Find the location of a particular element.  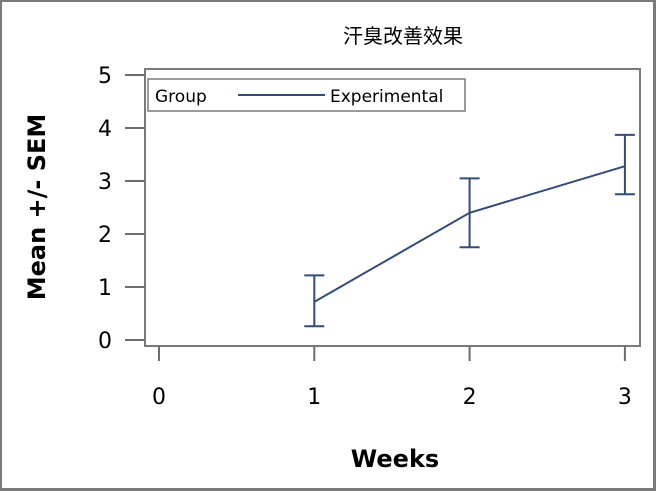

x-tick-label: 3 is located at coordinates (625, 397).